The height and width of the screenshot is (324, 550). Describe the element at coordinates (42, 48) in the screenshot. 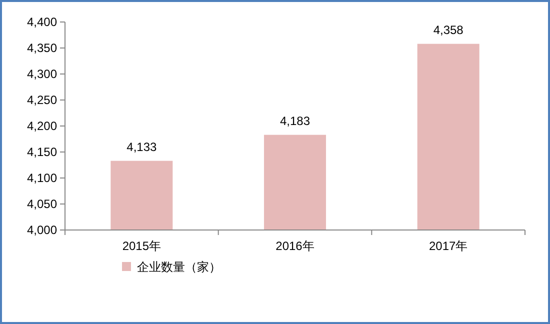

I see `y-tick-label: 4,350` at that location.